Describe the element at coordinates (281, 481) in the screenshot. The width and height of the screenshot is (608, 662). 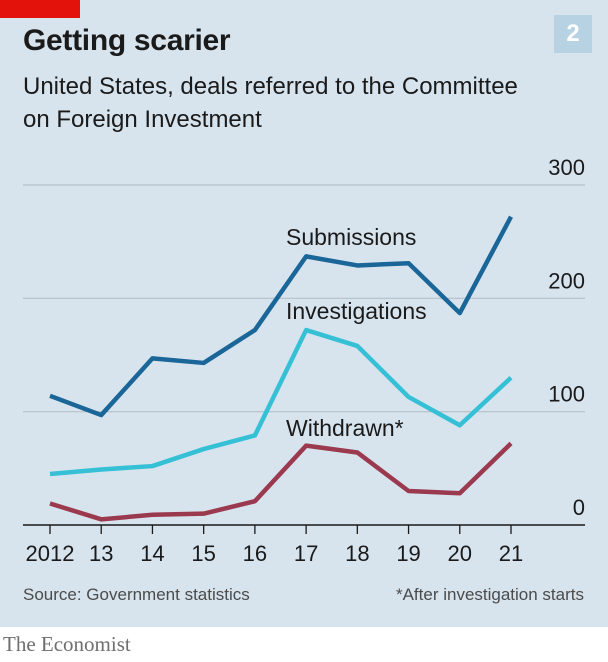
I see `series-line-withdrawn` at that location.